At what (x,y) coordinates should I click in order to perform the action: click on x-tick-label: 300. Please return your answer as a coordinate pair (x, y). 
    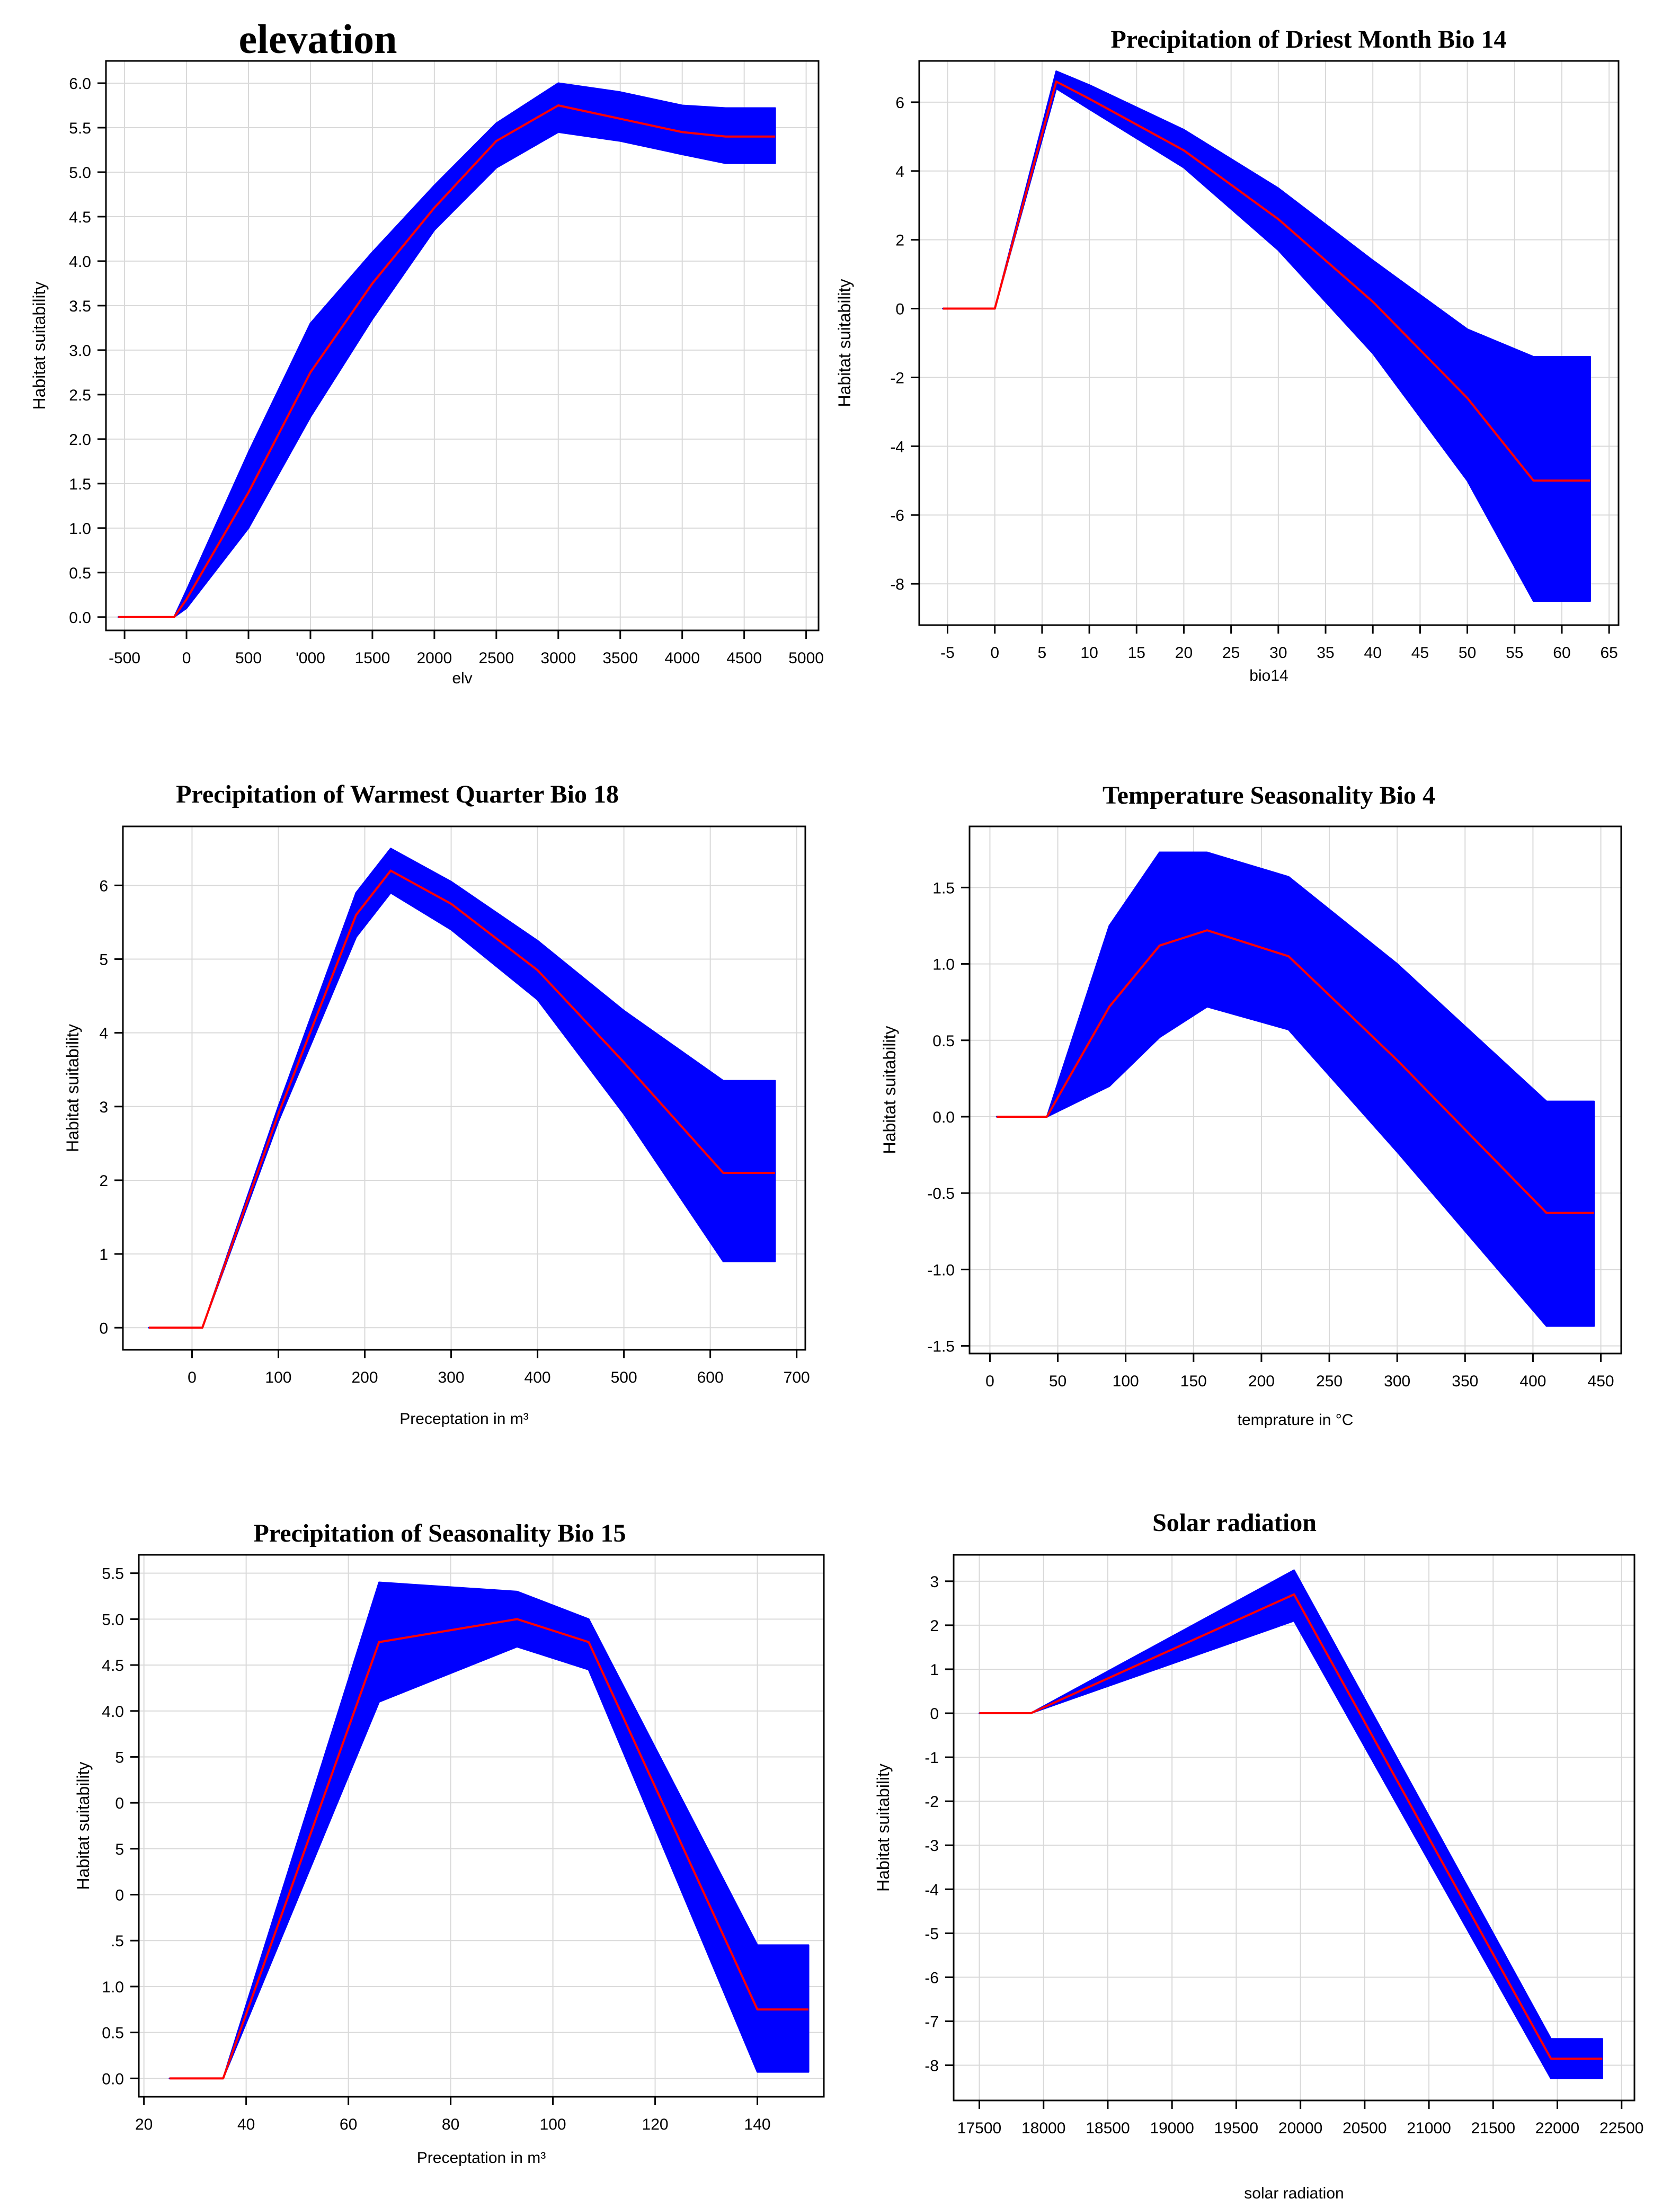
    Looking at the image, I should click on (1397, 1382).